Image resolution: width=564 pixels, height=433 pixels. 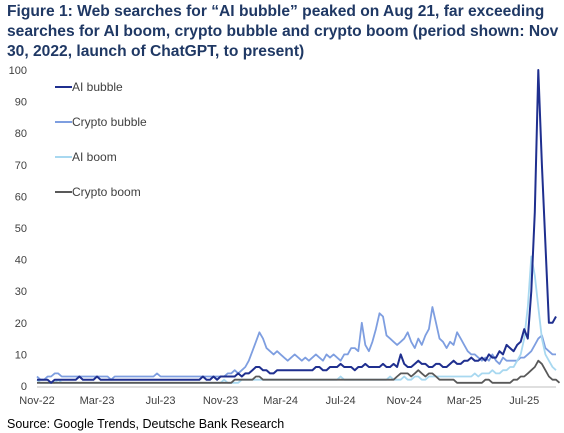 What do you see at coordinates (161, 401) in the screenshot?
I see `x-tick-label: Jul-23` at bounding box center [161, 401].